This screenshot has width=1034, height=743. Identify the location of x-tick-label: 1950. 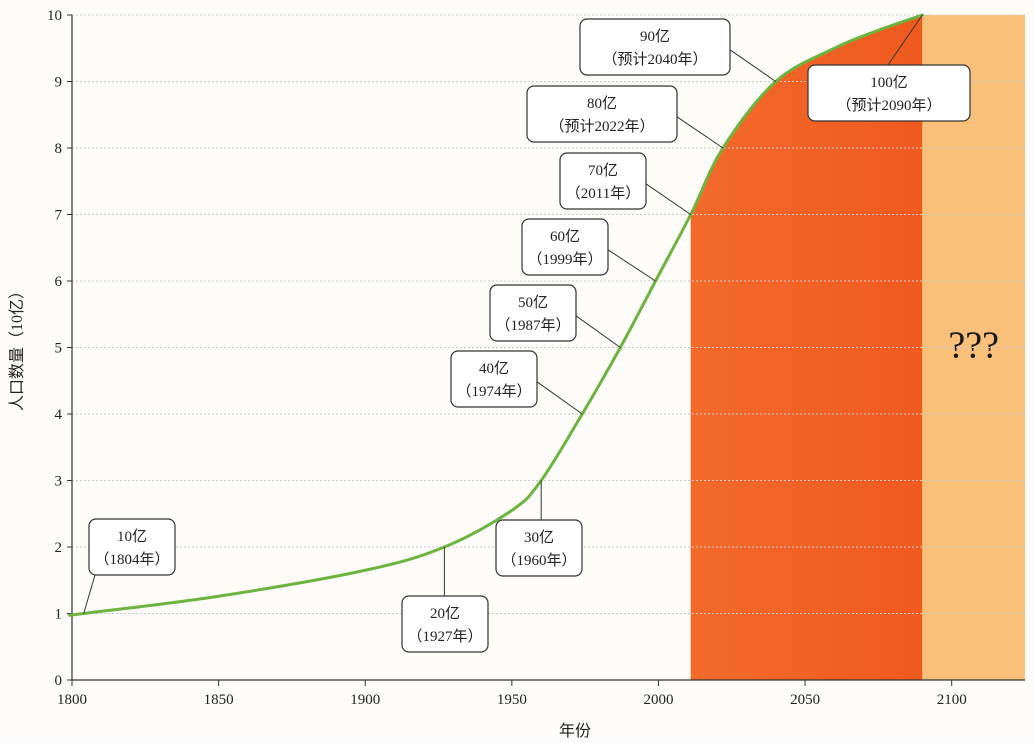
(512, 700).